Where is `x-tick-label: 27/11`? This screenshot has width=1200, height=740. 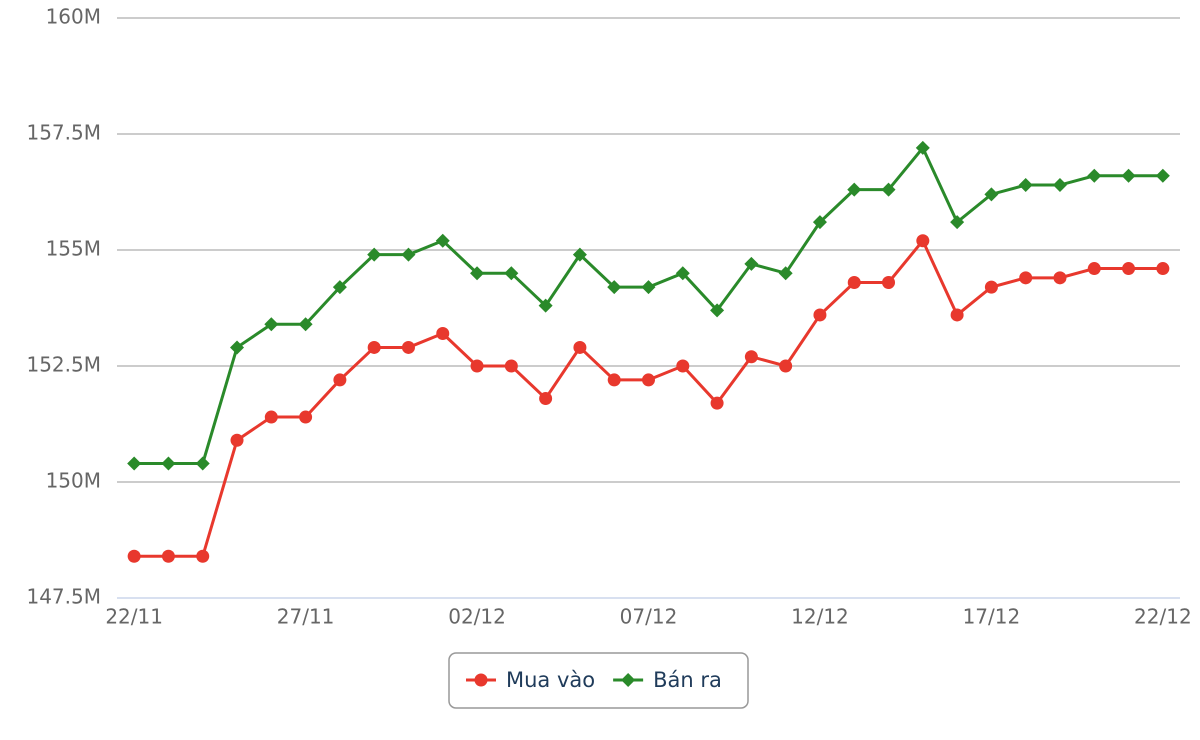 x-tick-label: 27/11 is located at coordinates (306, 617).